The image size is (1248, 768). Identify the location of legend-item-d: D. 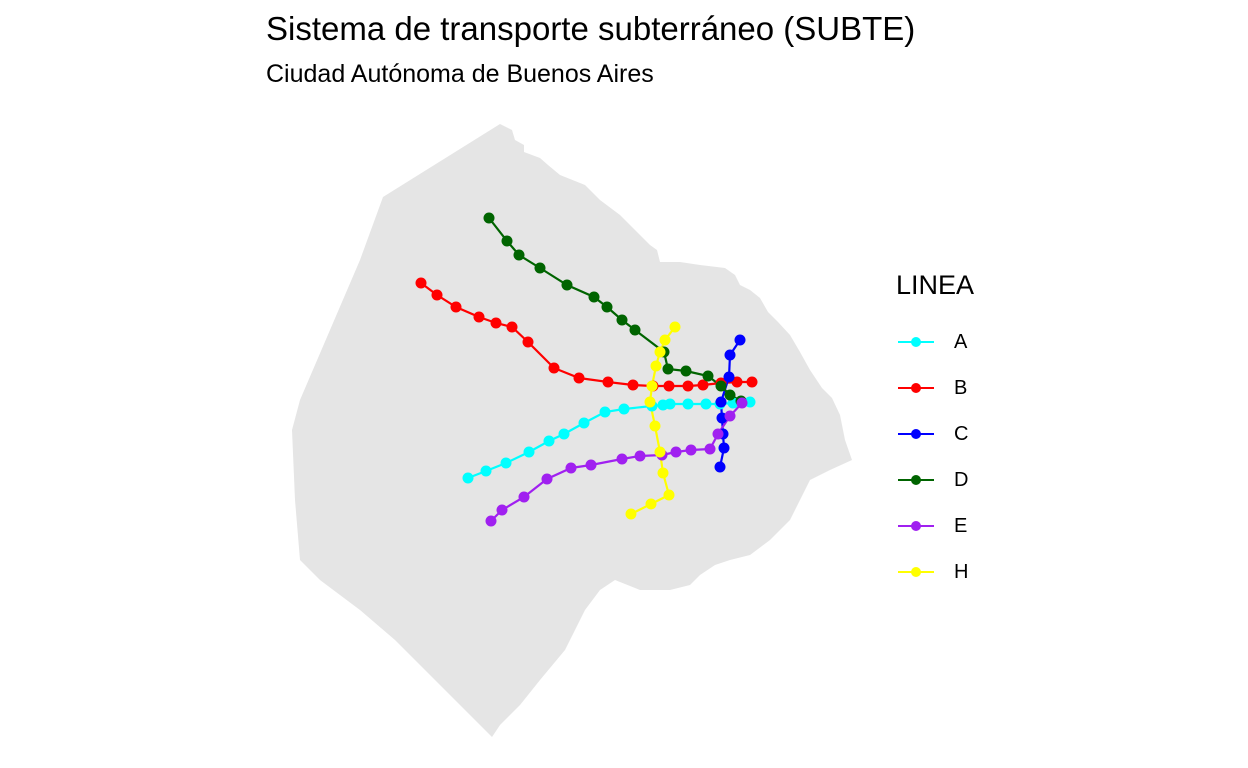
(935, 480).